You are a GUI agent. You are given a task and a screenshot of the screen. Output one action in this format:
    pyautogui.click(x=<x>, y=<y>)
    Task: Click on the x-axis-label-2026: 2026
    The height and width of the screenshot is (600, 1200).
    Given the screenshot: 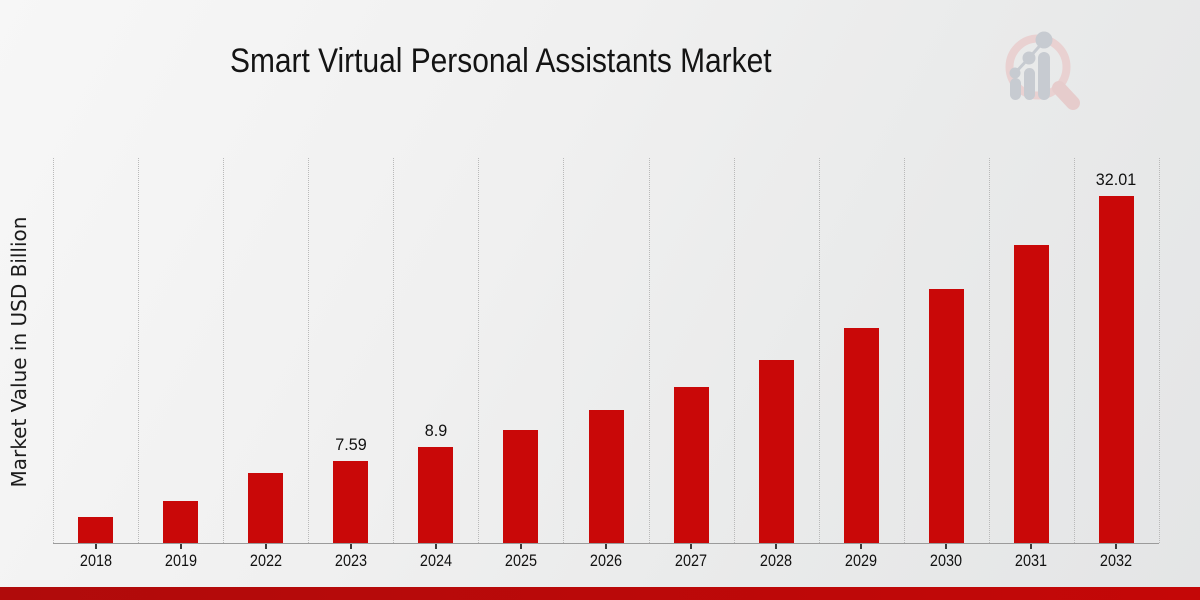 What is the action you would take?
    pyautogui.click(x=606, y=560)
    